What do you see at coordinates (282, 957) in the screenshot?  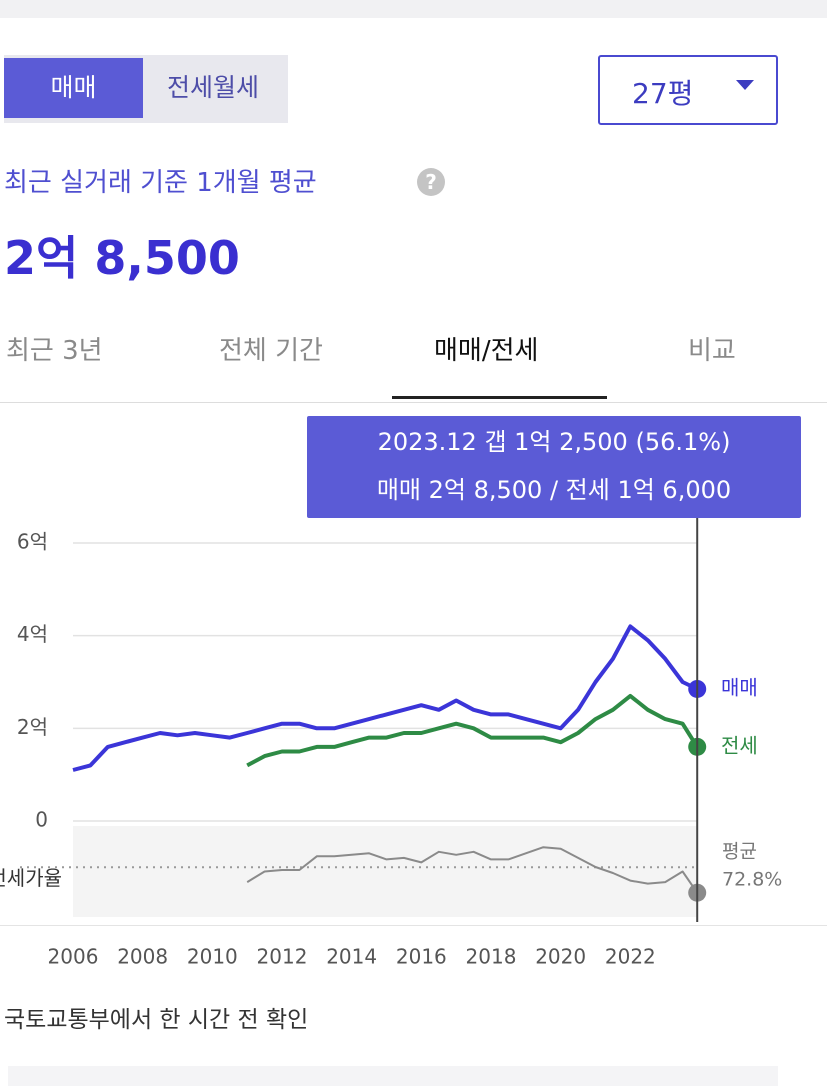 I see `x-tick-label: 2012` at bounding box center [282, 957].